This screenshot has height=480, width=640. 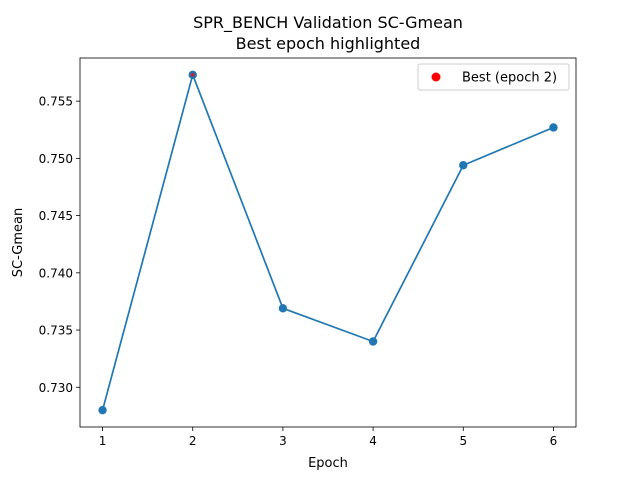 I want to click on y-tick-label: 0.740, so click(x=56, y=273).